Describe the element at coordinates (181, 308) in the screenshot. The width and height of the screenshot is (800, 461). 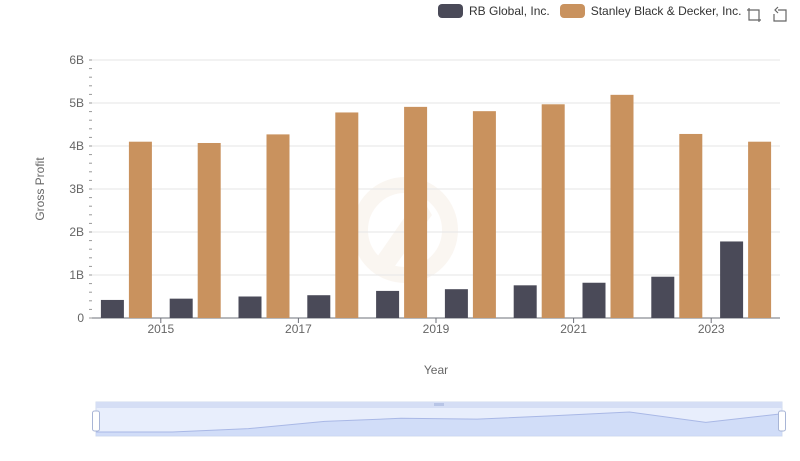
I see `bar-rb-global-2015` at that location.